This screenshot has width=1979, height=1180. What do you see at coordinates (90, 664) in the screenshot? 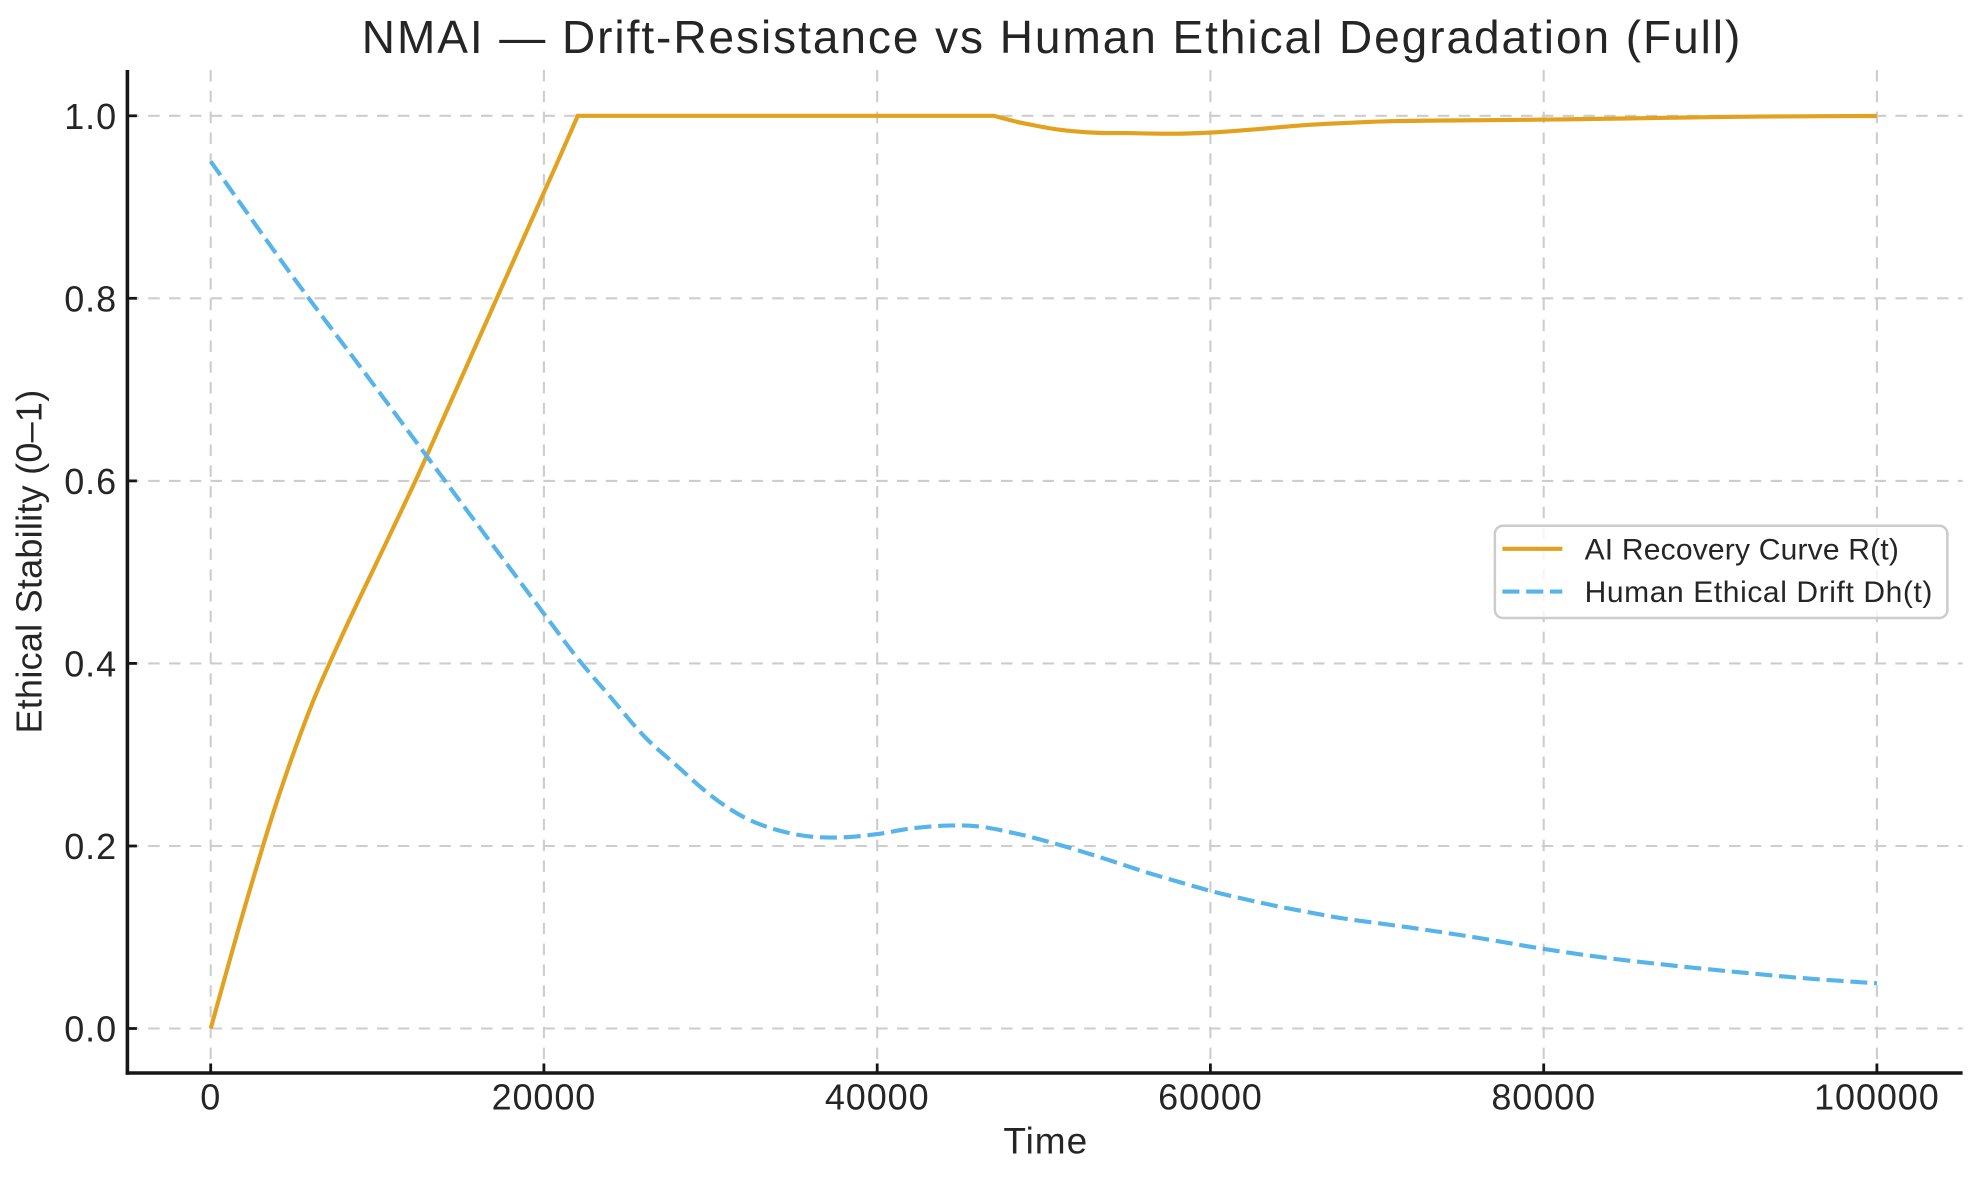
I see `svg-text: 0.4` at bounding box center [90, 664].